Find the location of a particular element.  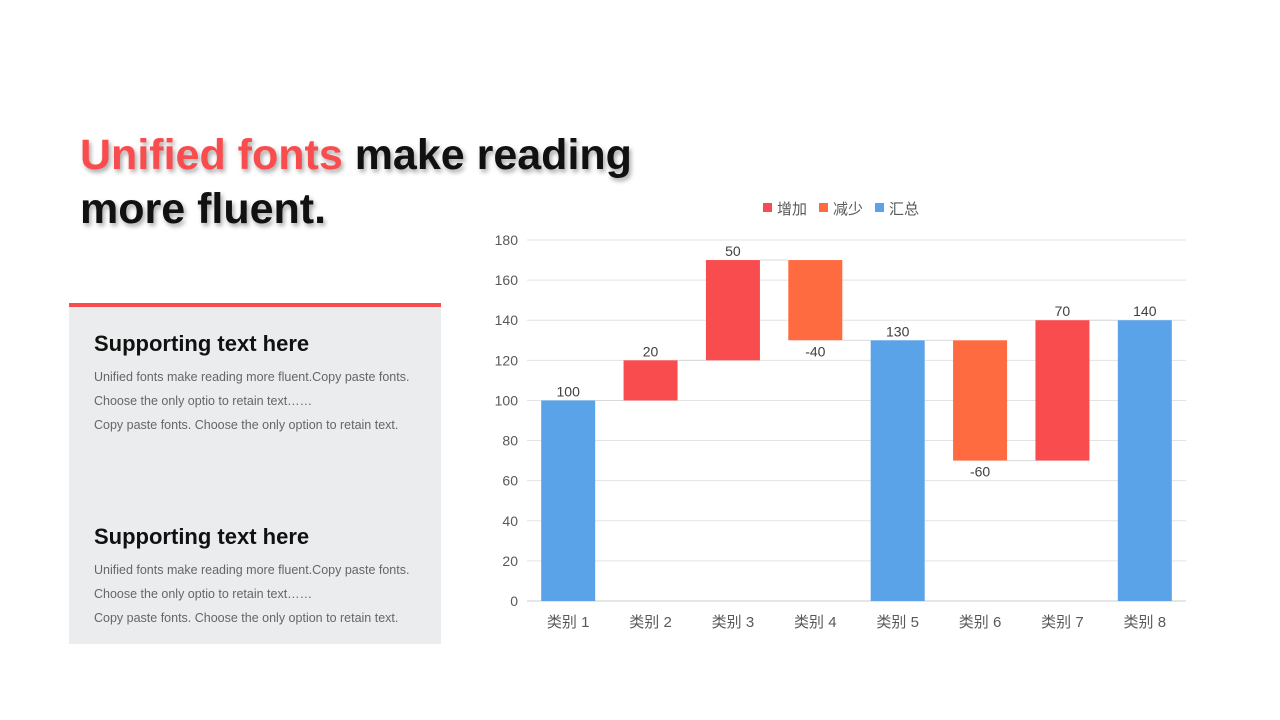

slide-title: Unified fonts make reading more fluent. is located at coordinates (356, 182).